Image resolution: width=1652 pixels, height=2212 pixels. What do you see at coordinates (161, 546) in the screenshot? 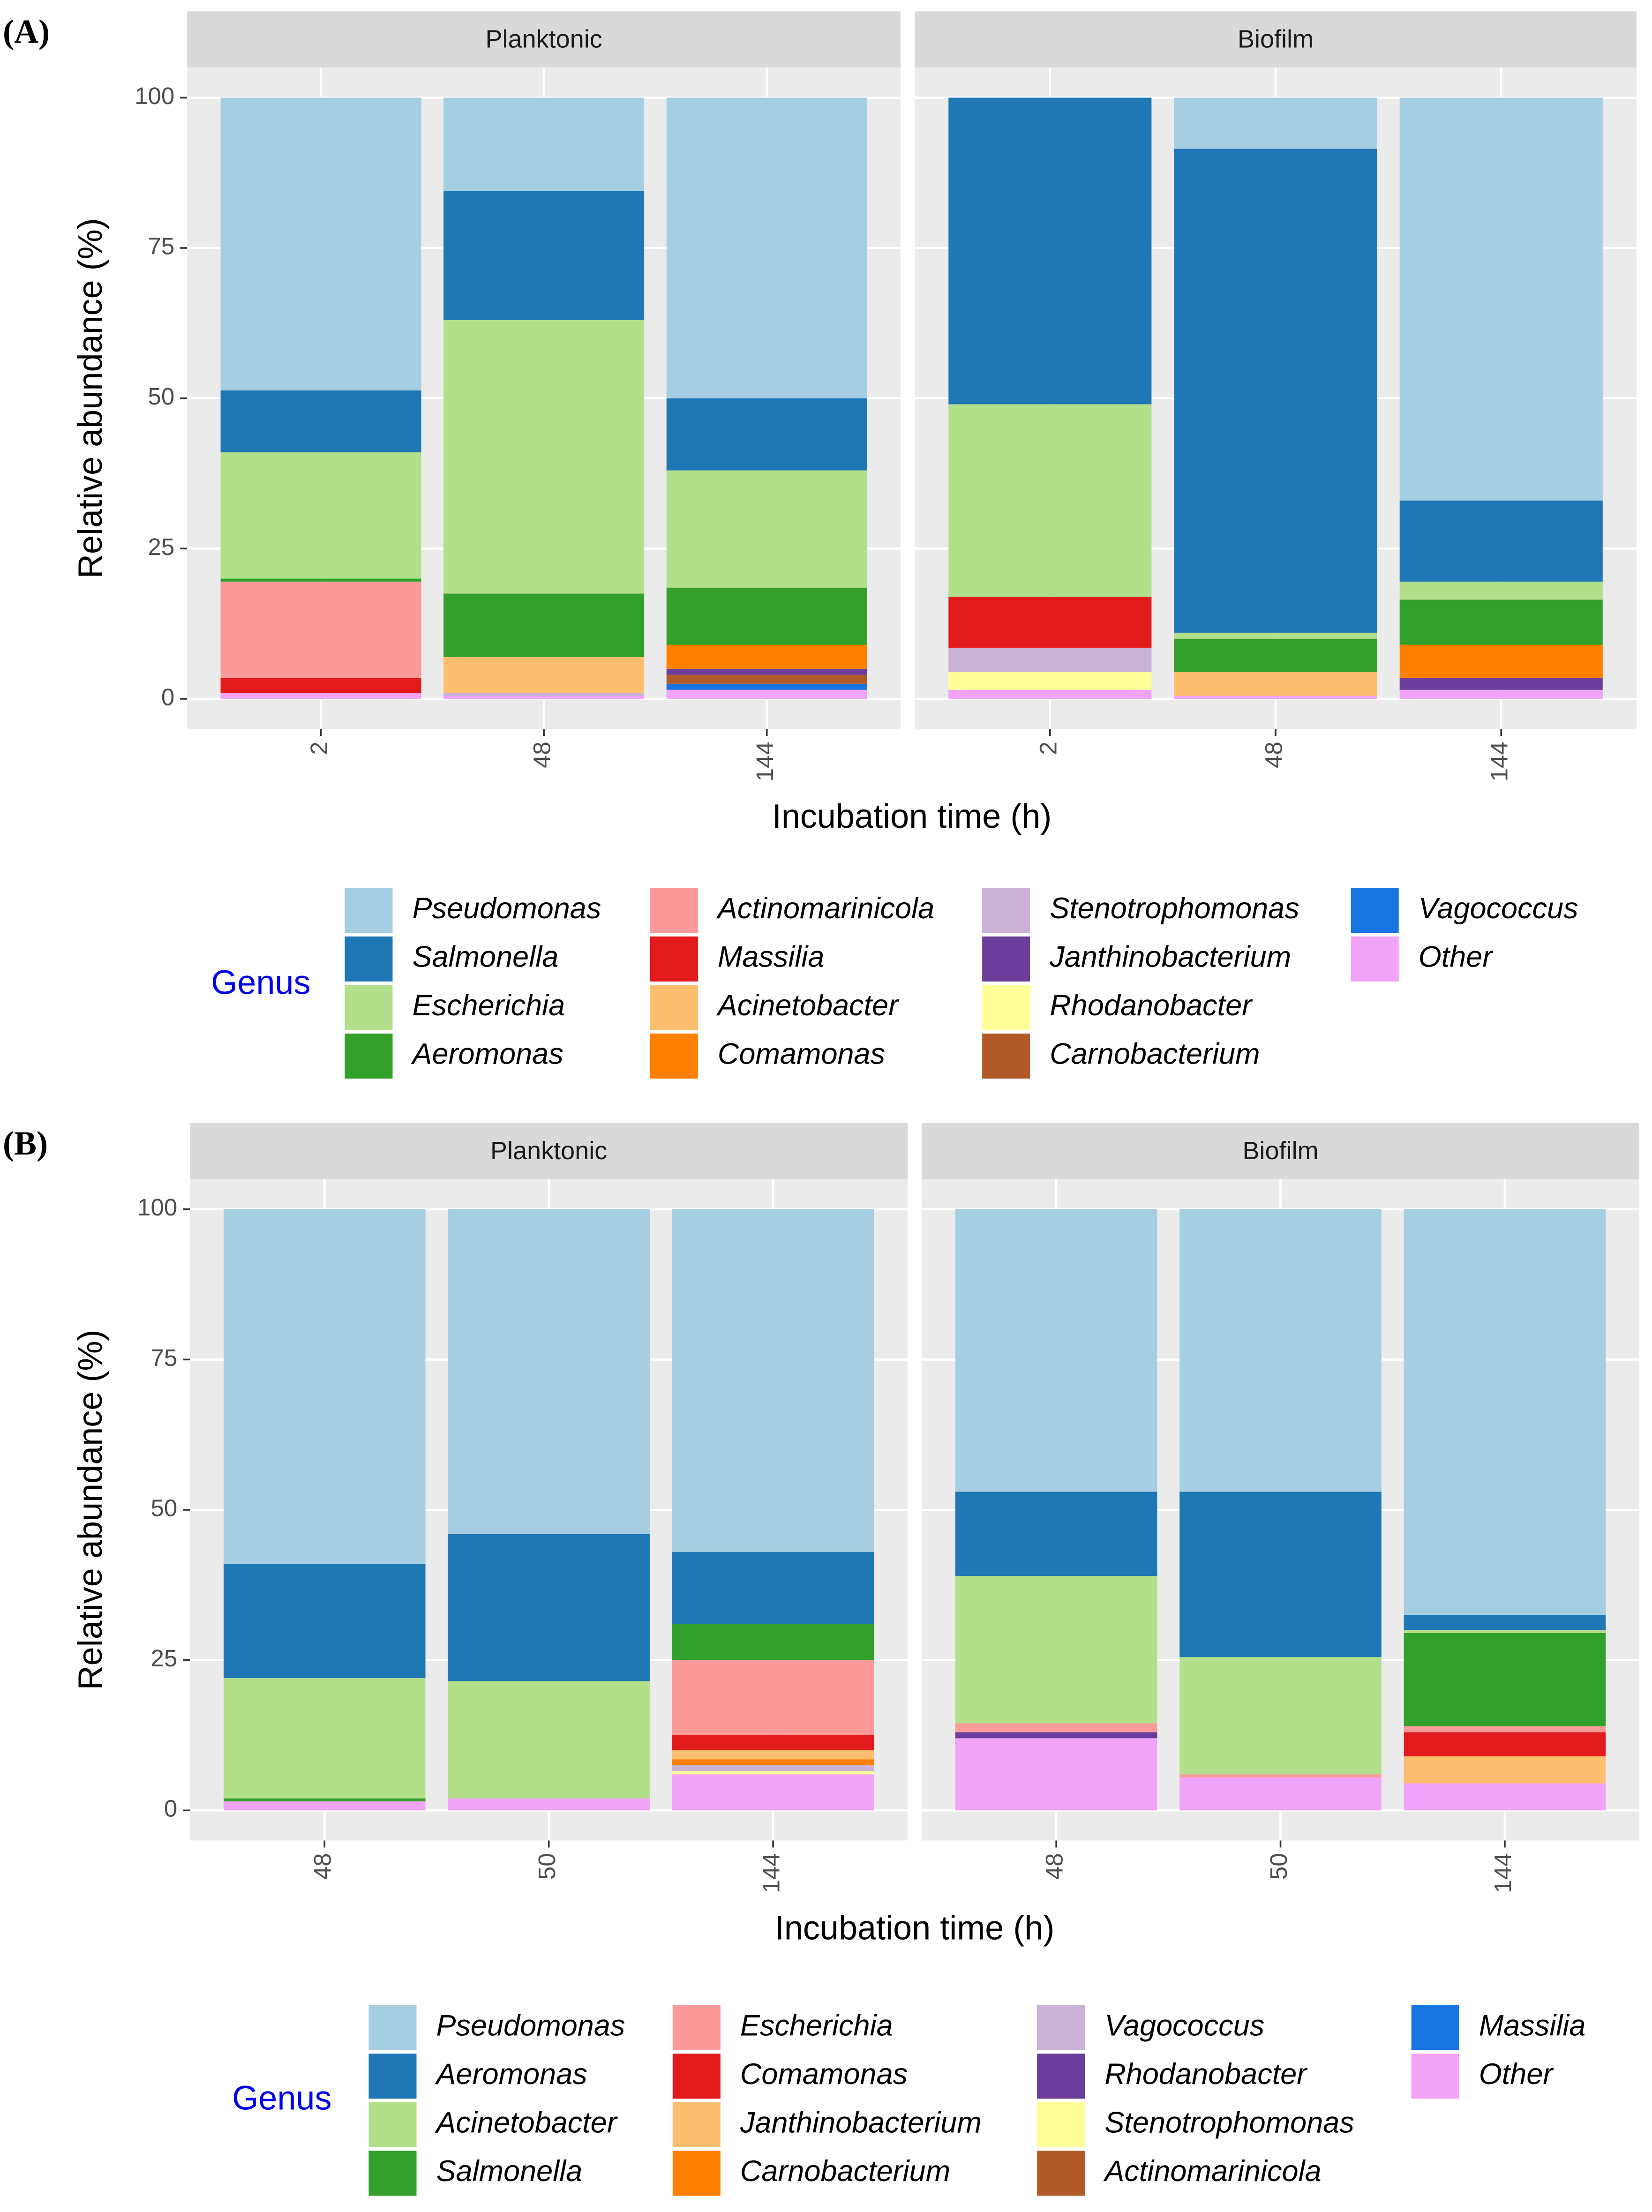
I see `y-tick-label: 25` at bounding box center [161, 546].